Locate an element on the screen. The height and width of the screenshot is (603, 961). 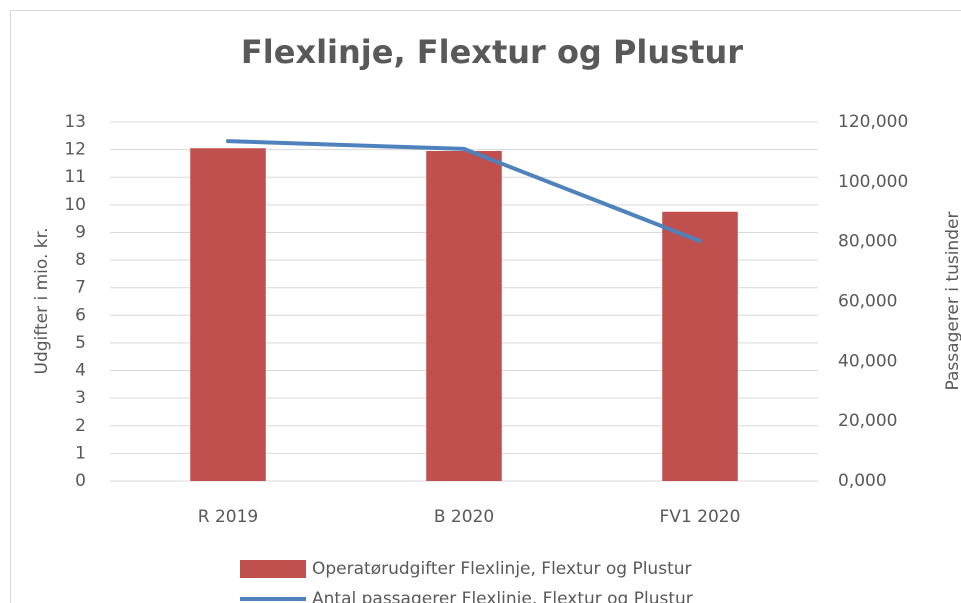
y-tick-label: 9 is located at coordinates (80, 232).